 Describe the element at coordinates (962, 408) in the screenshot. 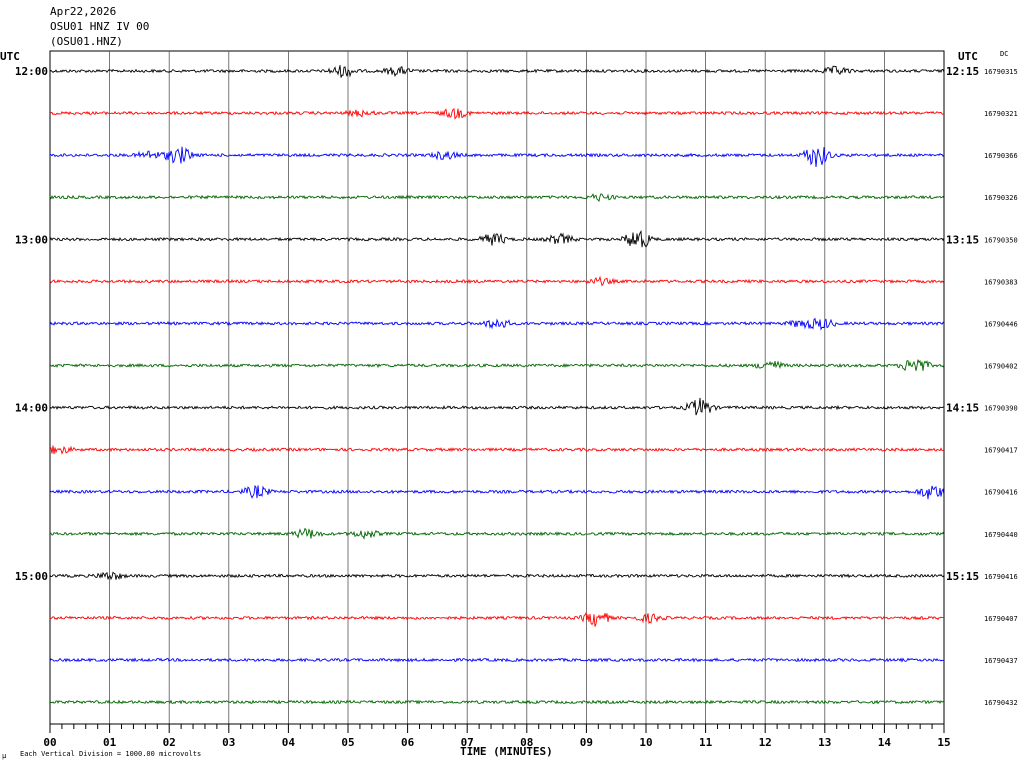

I see `hour-label-right: 14:15` at that location.